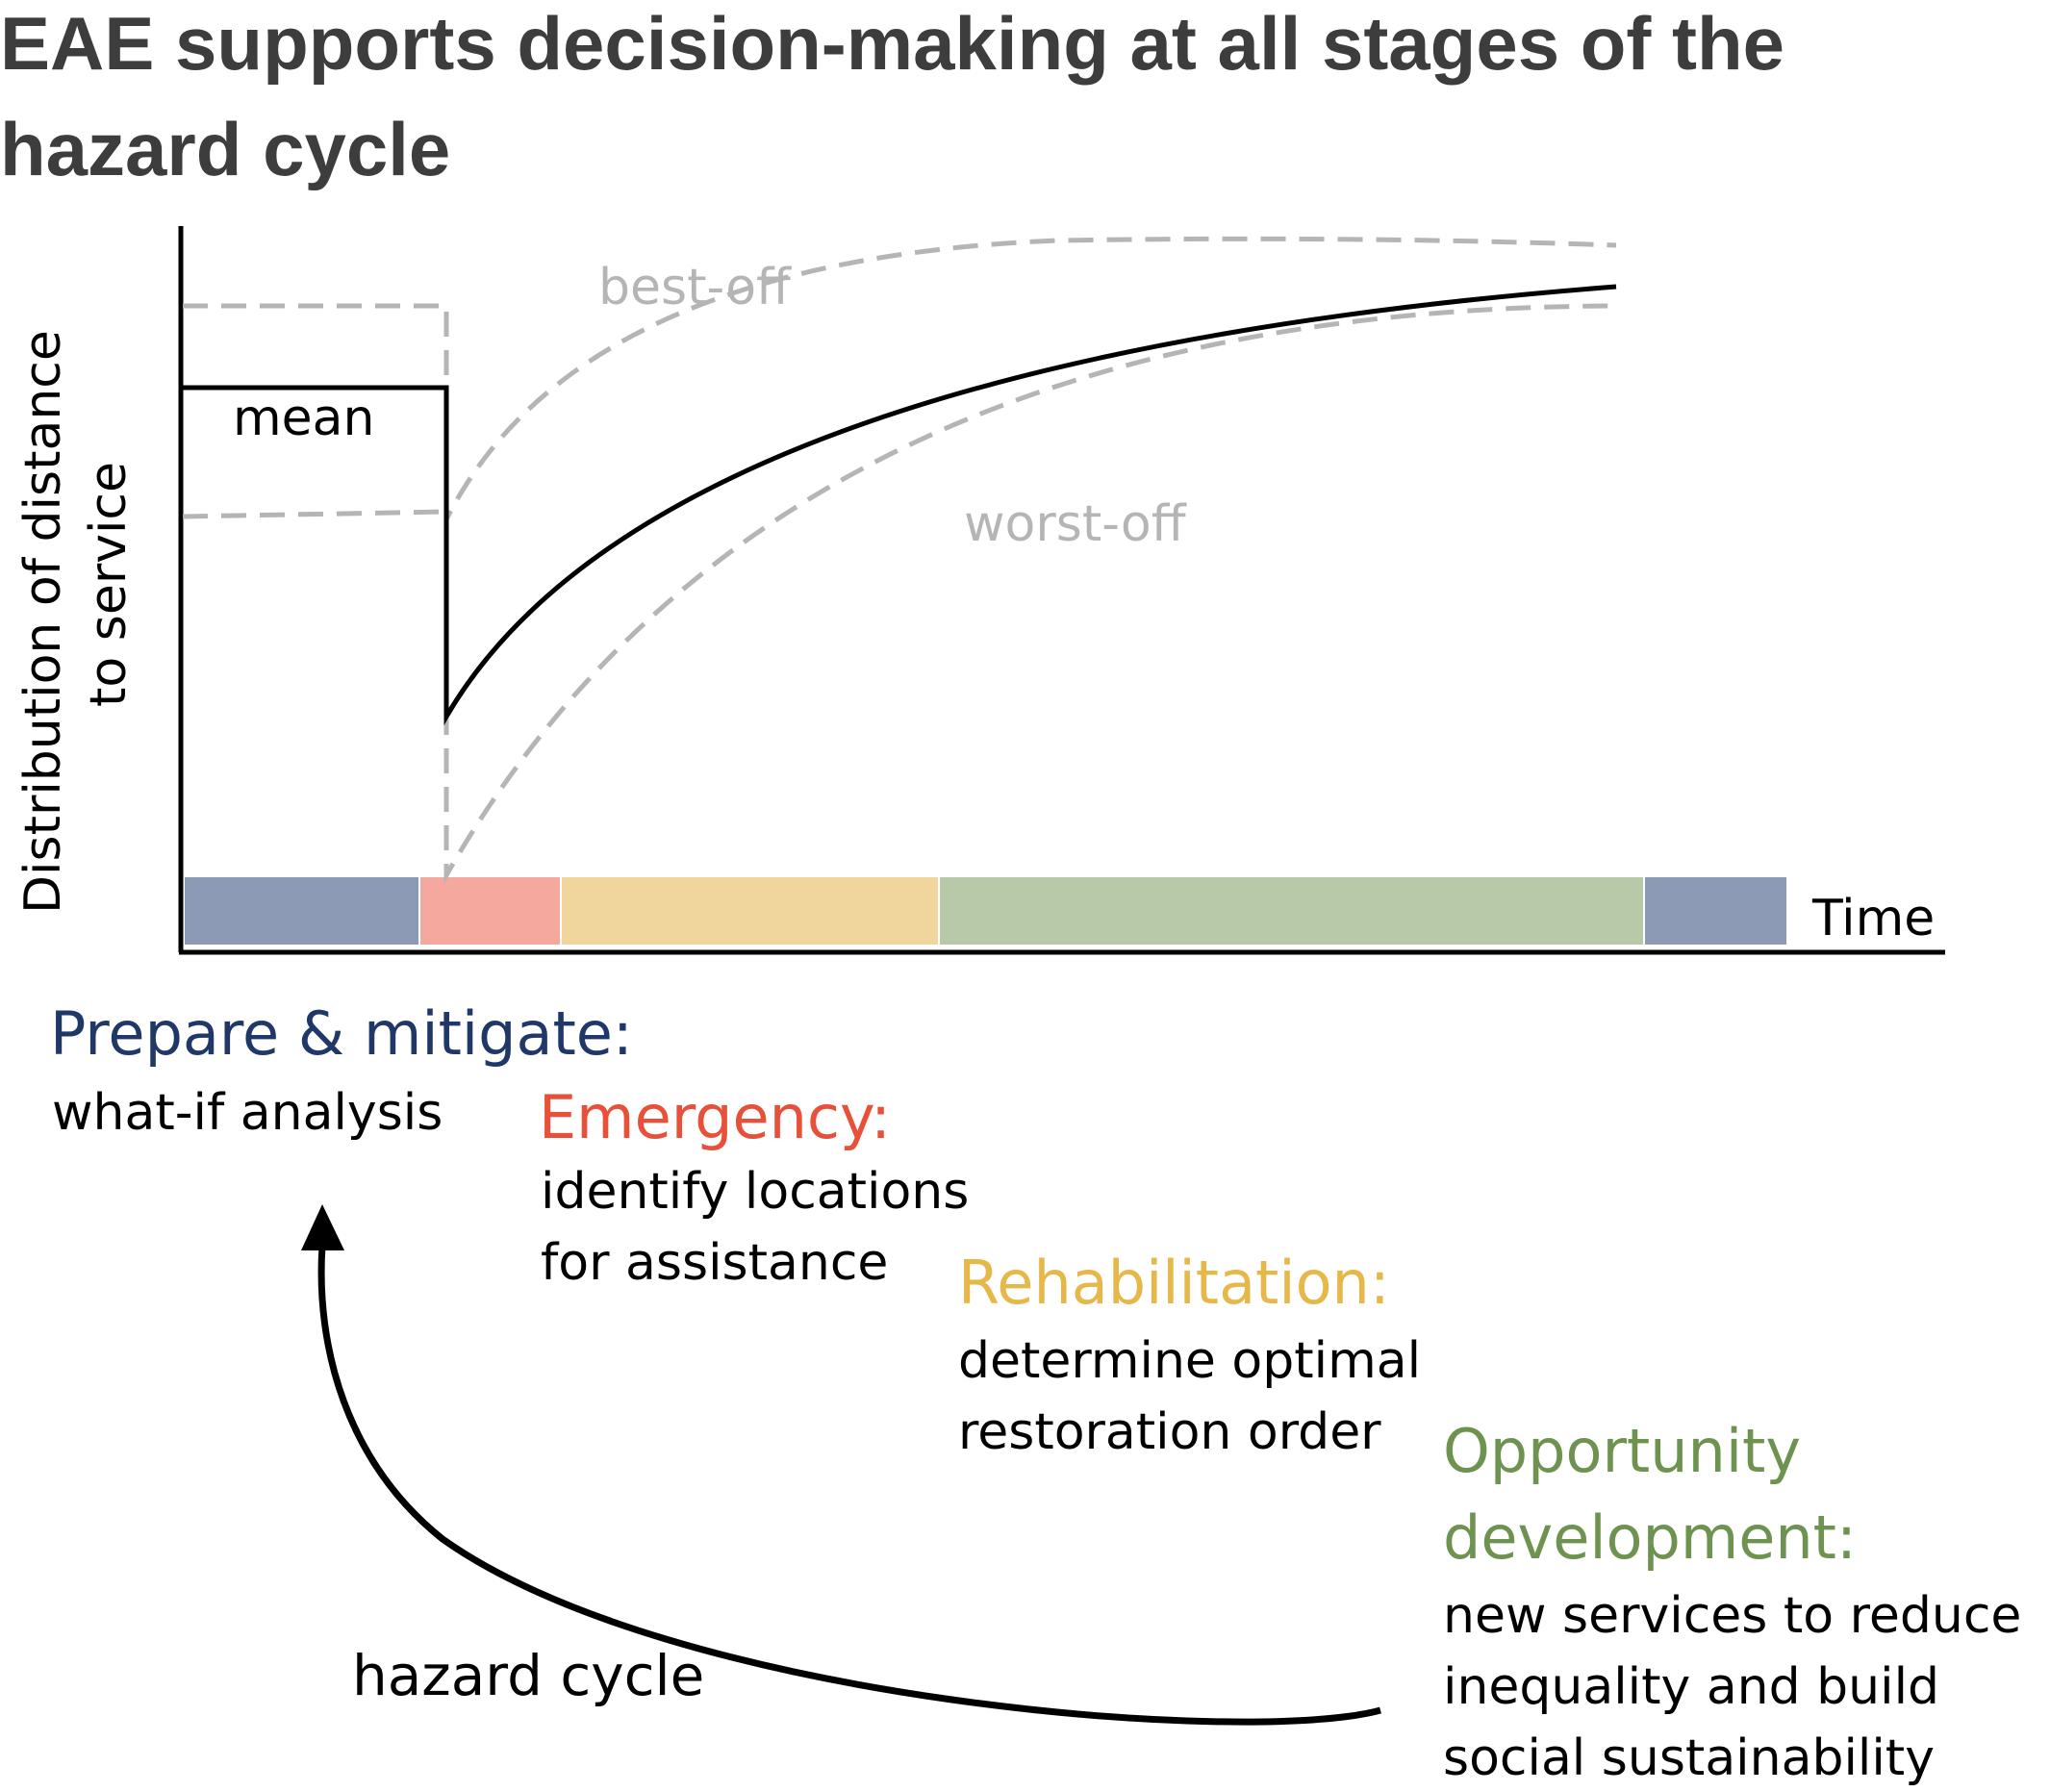  I want to click on best-off-label: best-off, so click(695, 288).